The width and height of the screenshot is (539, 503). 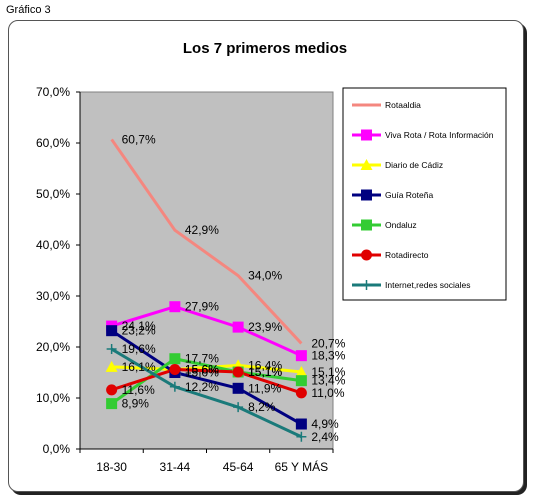 I want to click on legend-label: Ondaluz, so click(x=401, y=225).